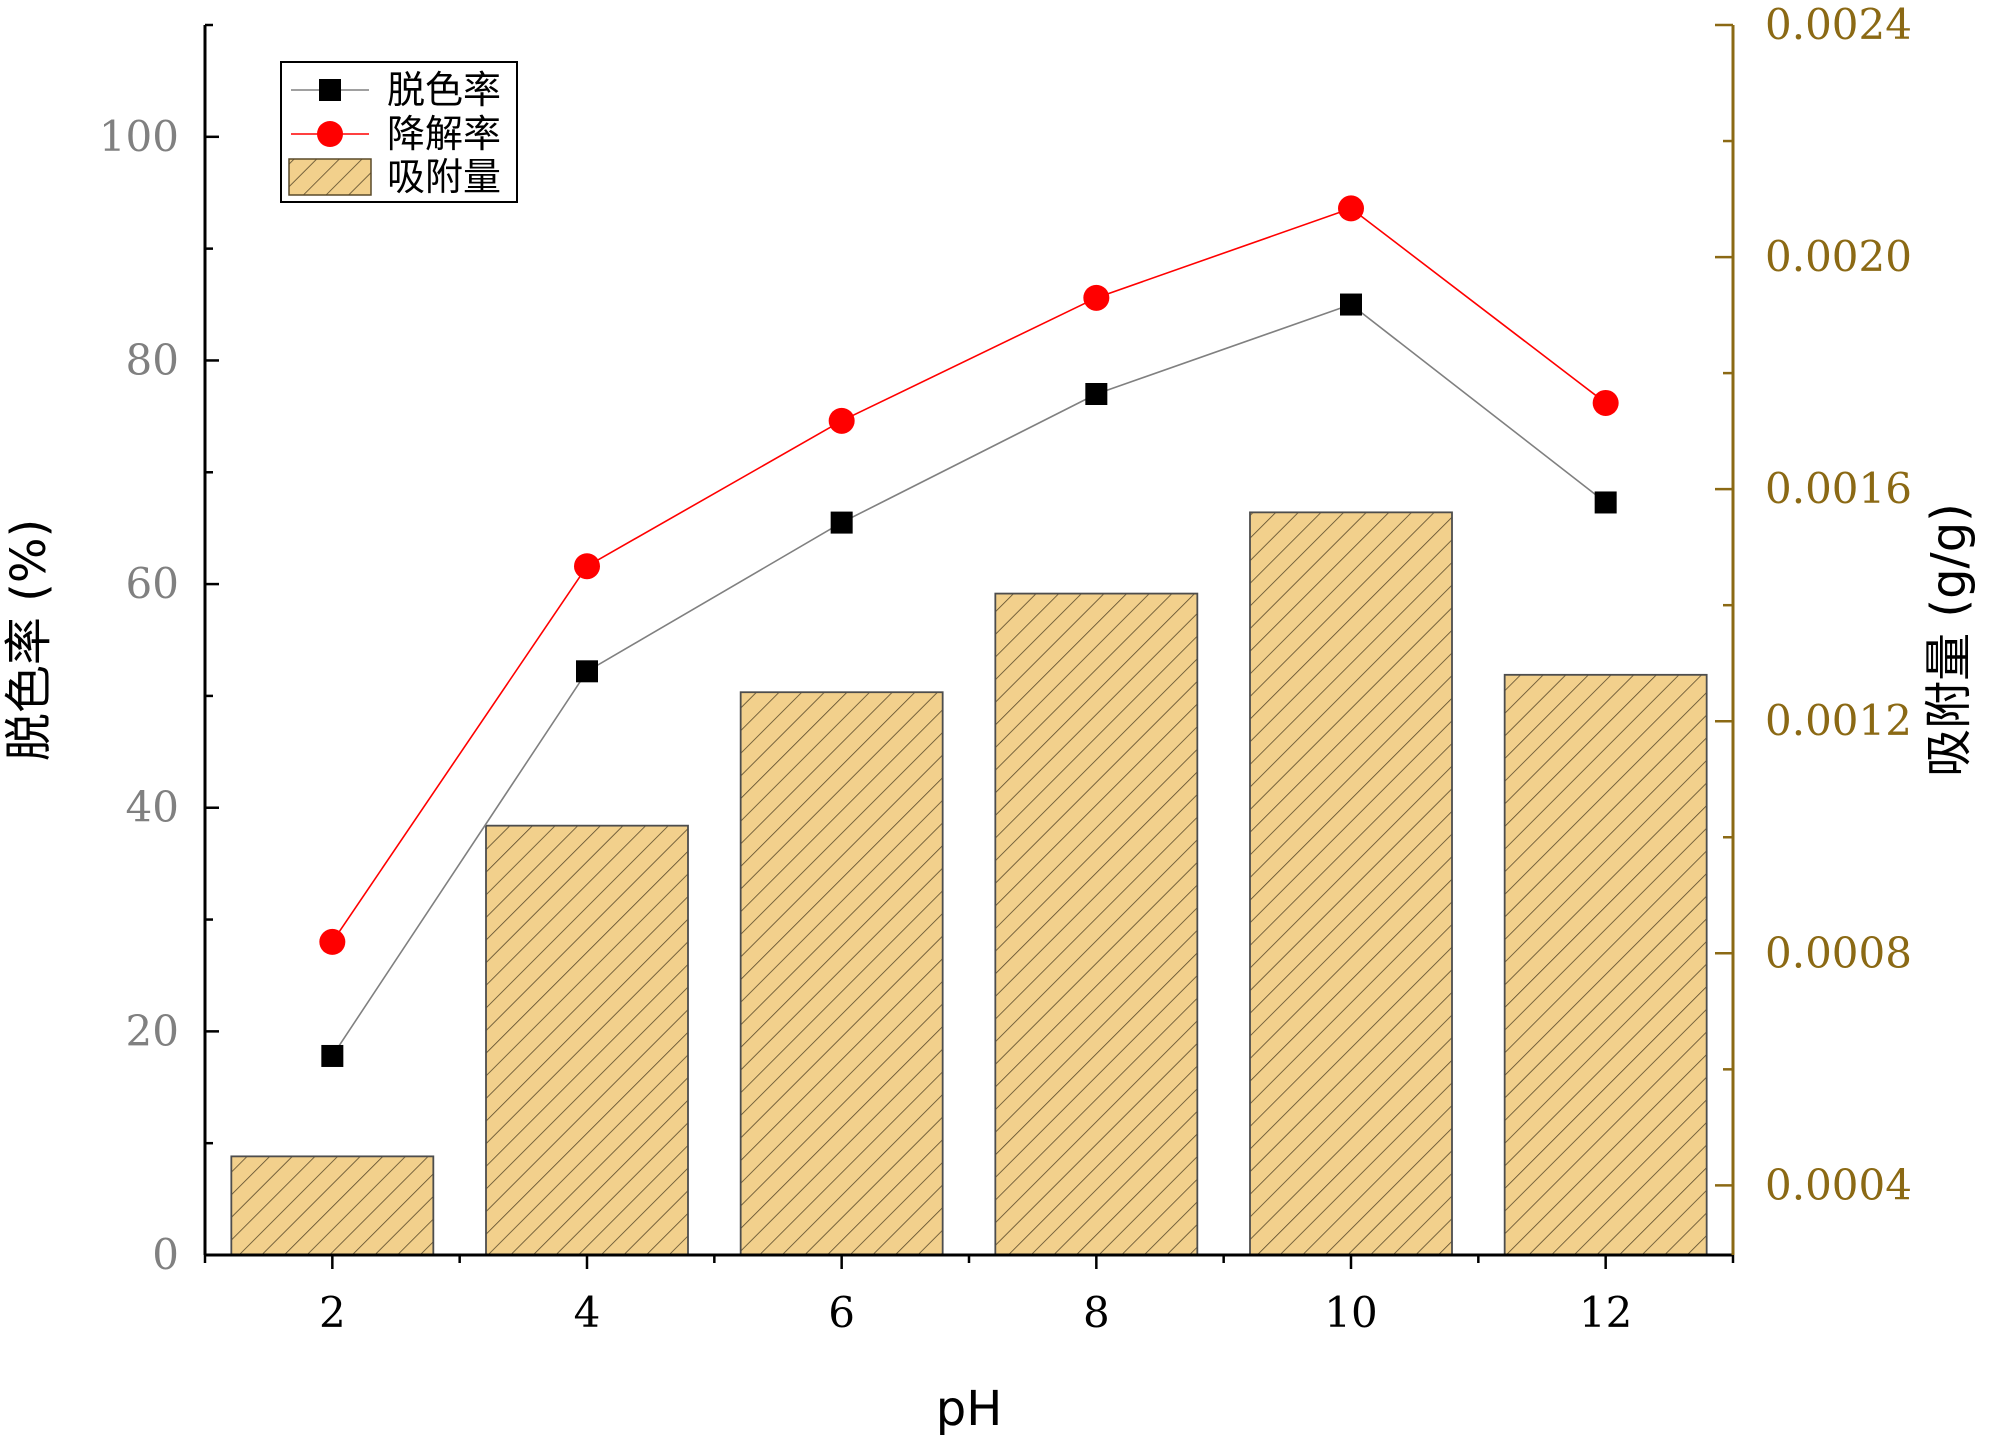 This screenshot has height=1441, width=2000. What do you see at coordinates (1838, 720) in the screenshot?
I see `right-tick-label: 0.0012` at bounding box center [1838, 720].